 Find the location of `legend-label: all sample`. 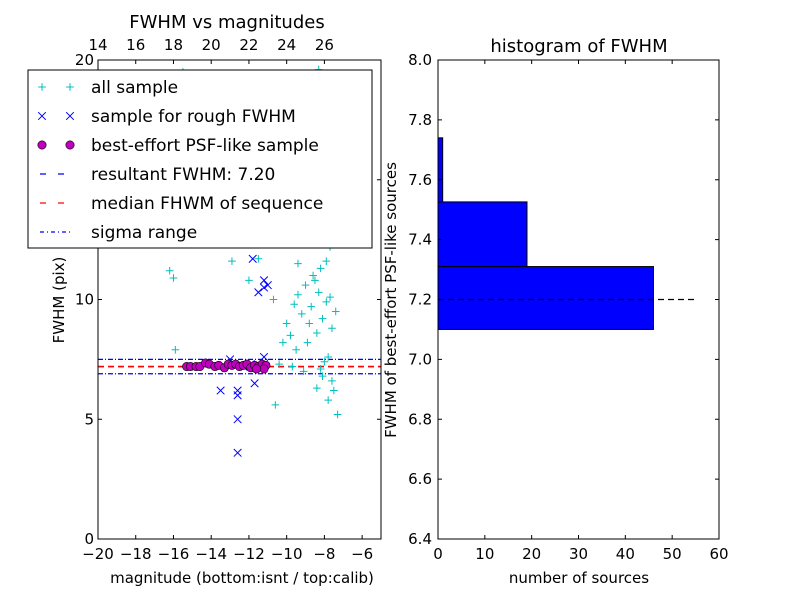

legend-label: all sample is located at coordinates (134, 88).